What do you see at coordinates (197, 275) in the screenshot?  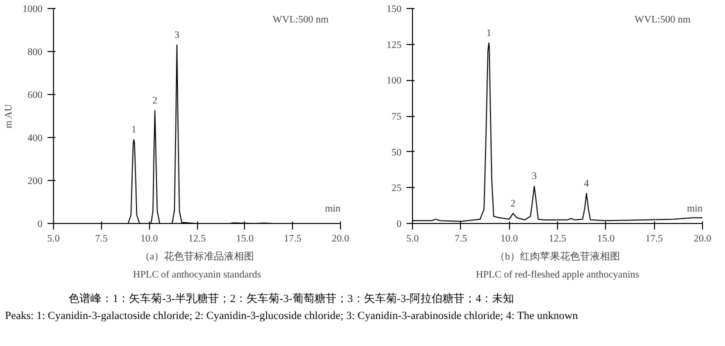 I see `text: HPLC of anthocyanin standards` at bounding box center [197, 275].